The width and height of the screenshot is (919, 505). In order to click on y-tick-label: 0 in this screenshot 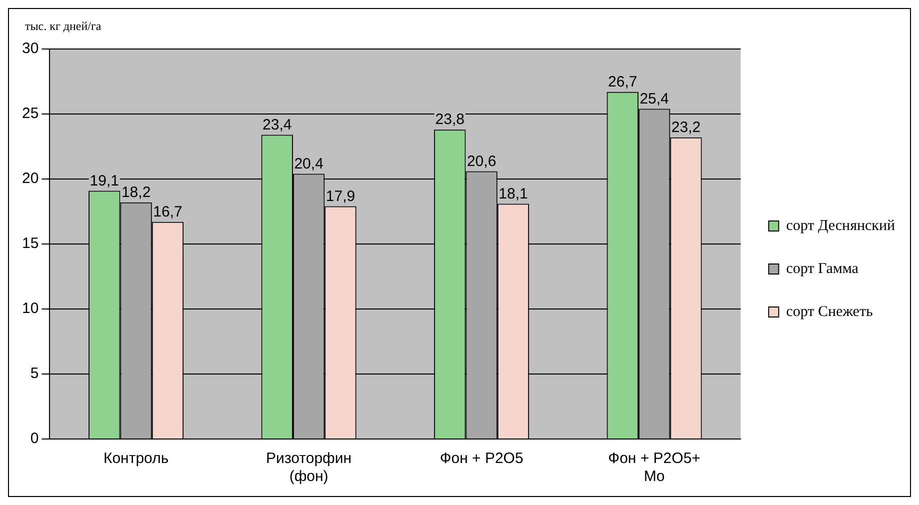, I will do `click(34, 439)`.